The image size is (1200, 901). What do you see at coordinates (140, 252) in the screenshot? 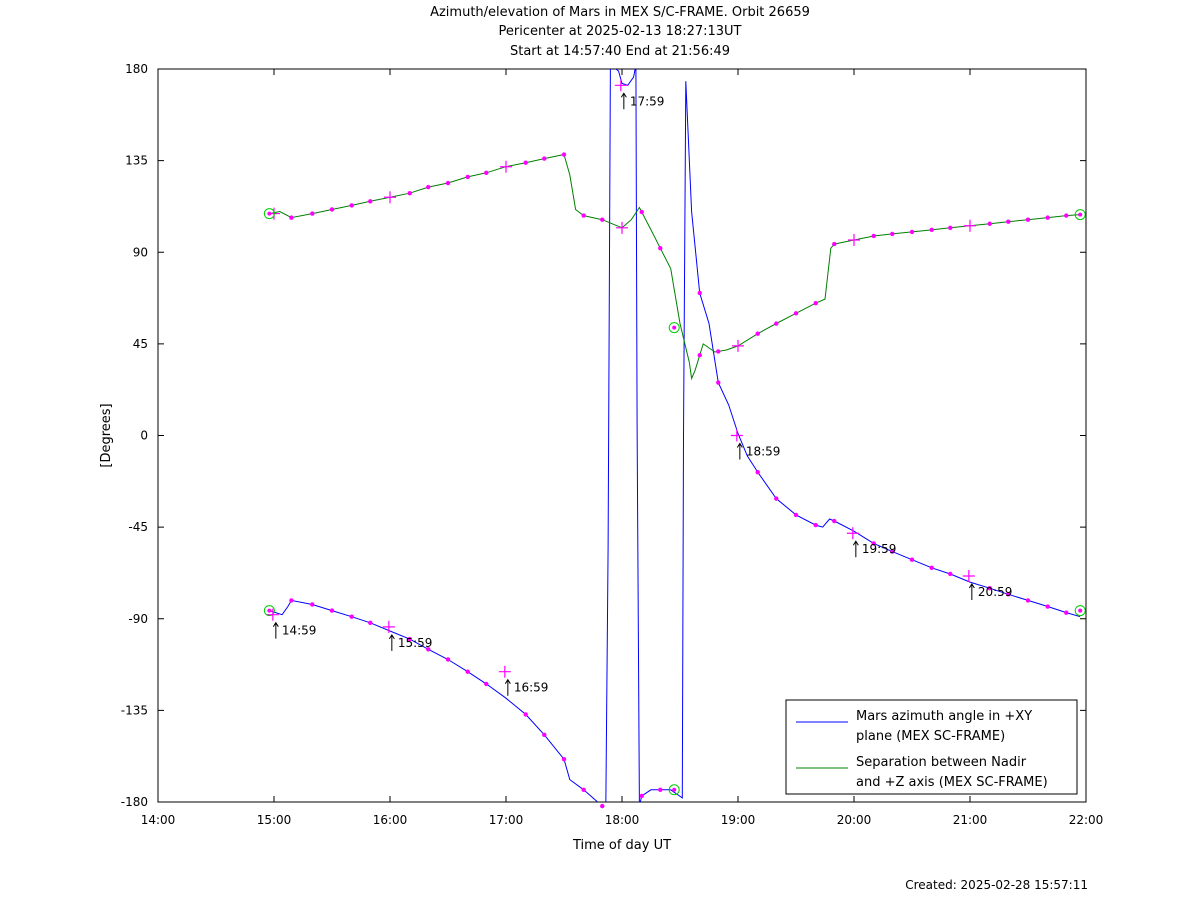
I see `y-tick-label: 90` at bounding box center [140, 252].